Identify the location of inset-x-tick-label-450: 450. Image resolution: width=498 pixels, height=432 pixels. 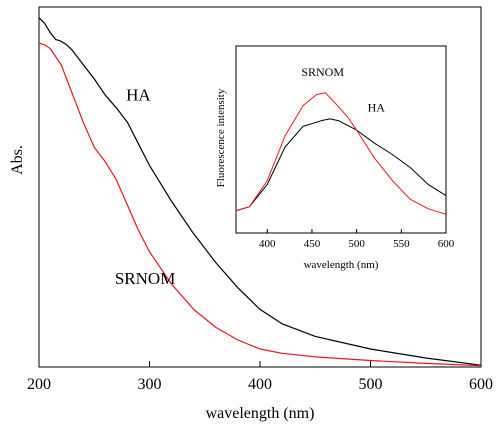
(312, 244).